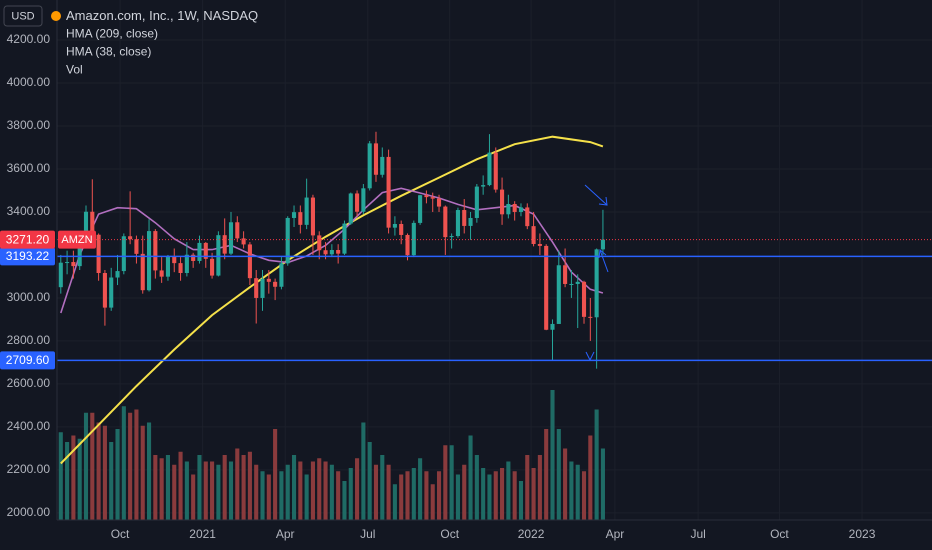  What do you see at coordinates (23, 16) in the screenshot?
I see `currency-box` at bounding box center [23, 16].